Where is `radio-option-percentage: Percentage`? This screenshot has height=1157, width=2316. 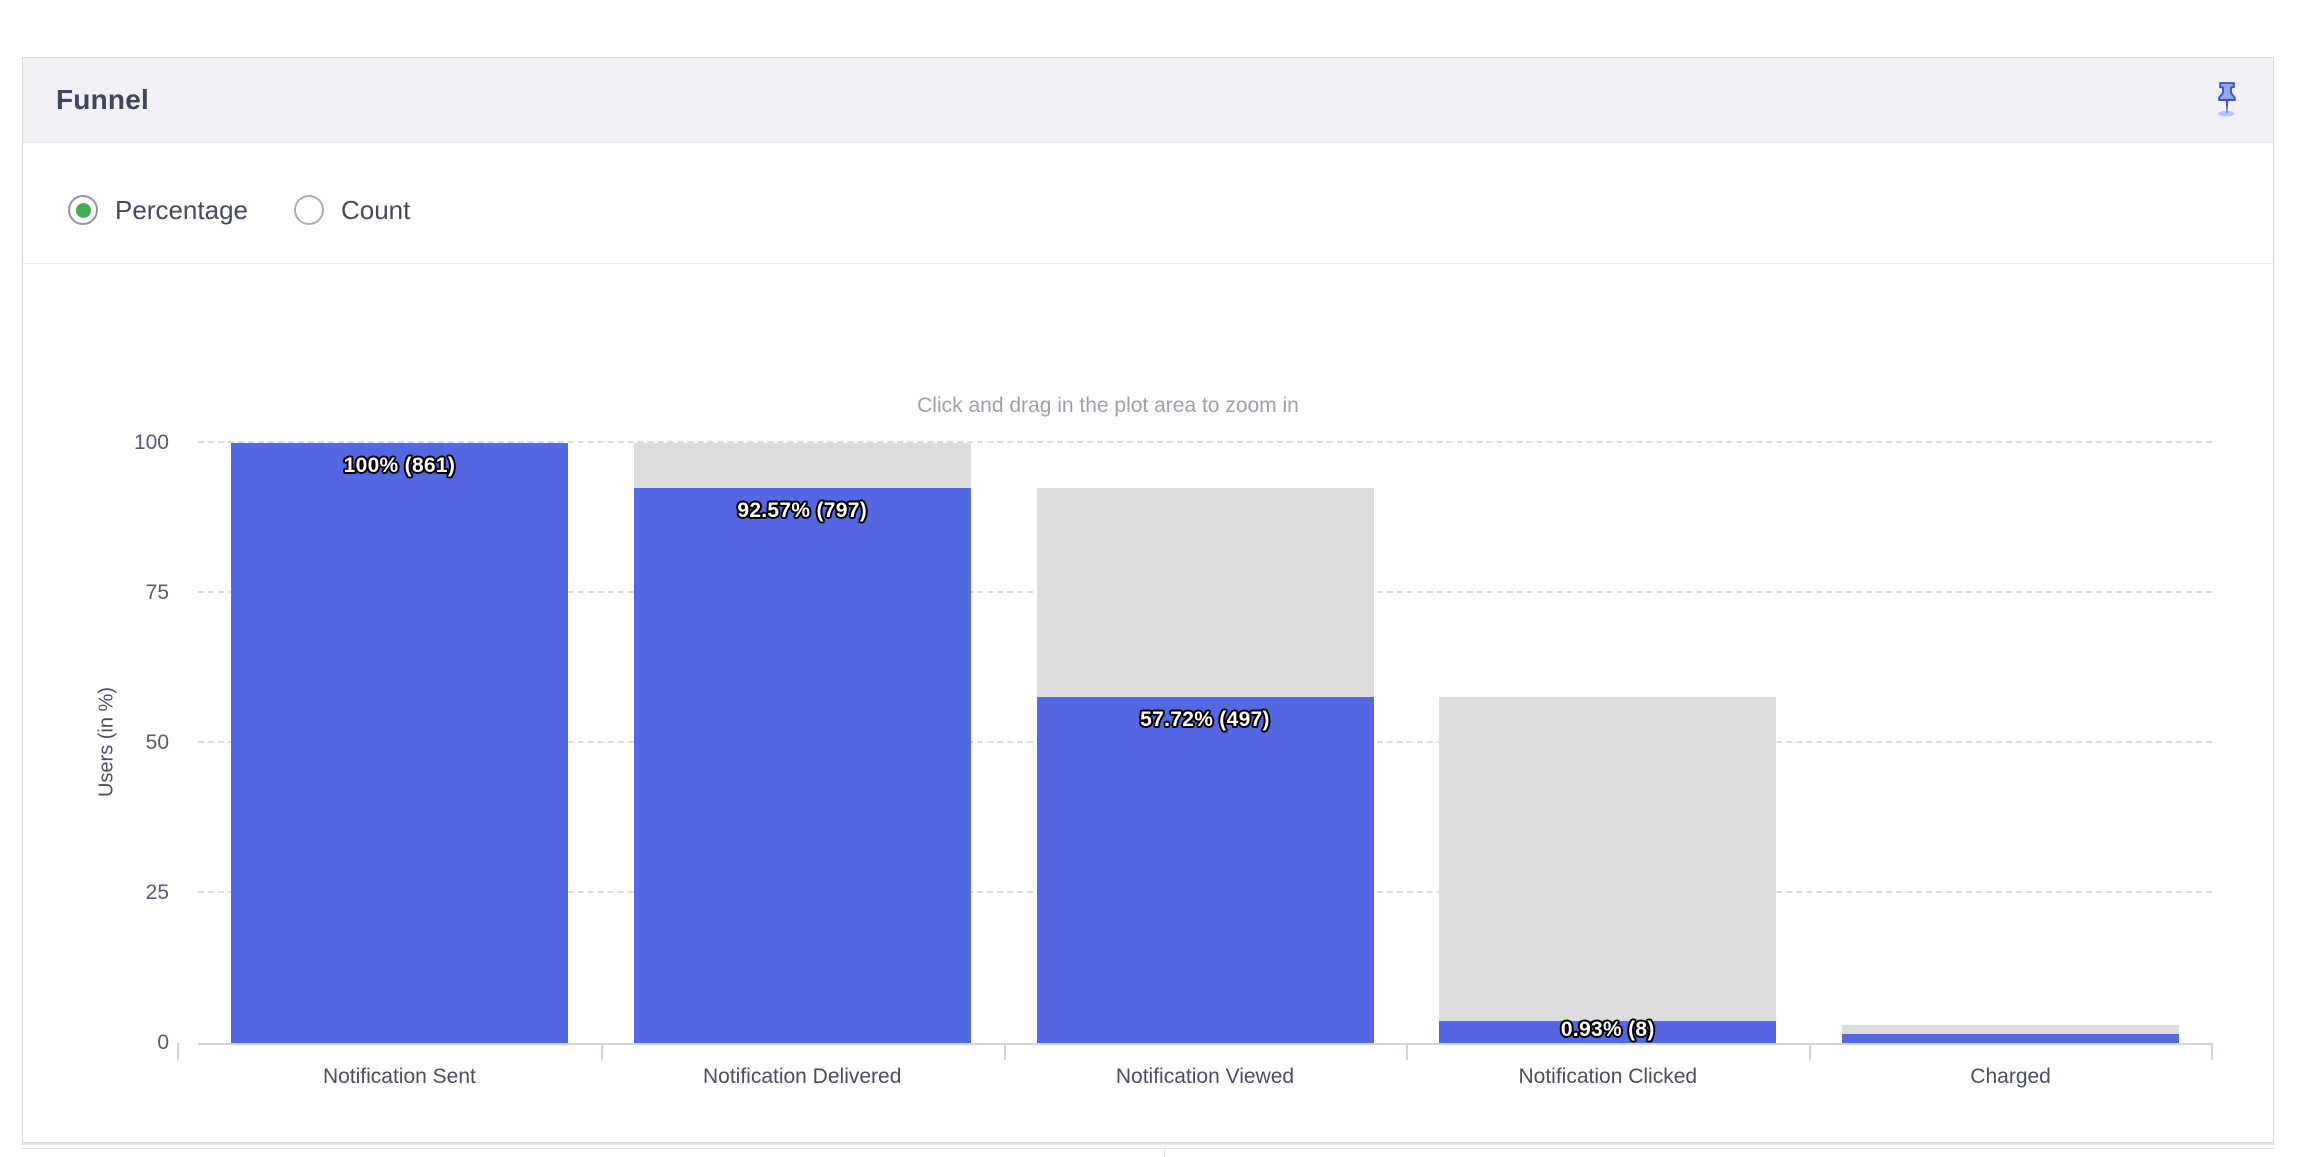 radio-option-percentage: Percentage is located at coordinates (158, 210).